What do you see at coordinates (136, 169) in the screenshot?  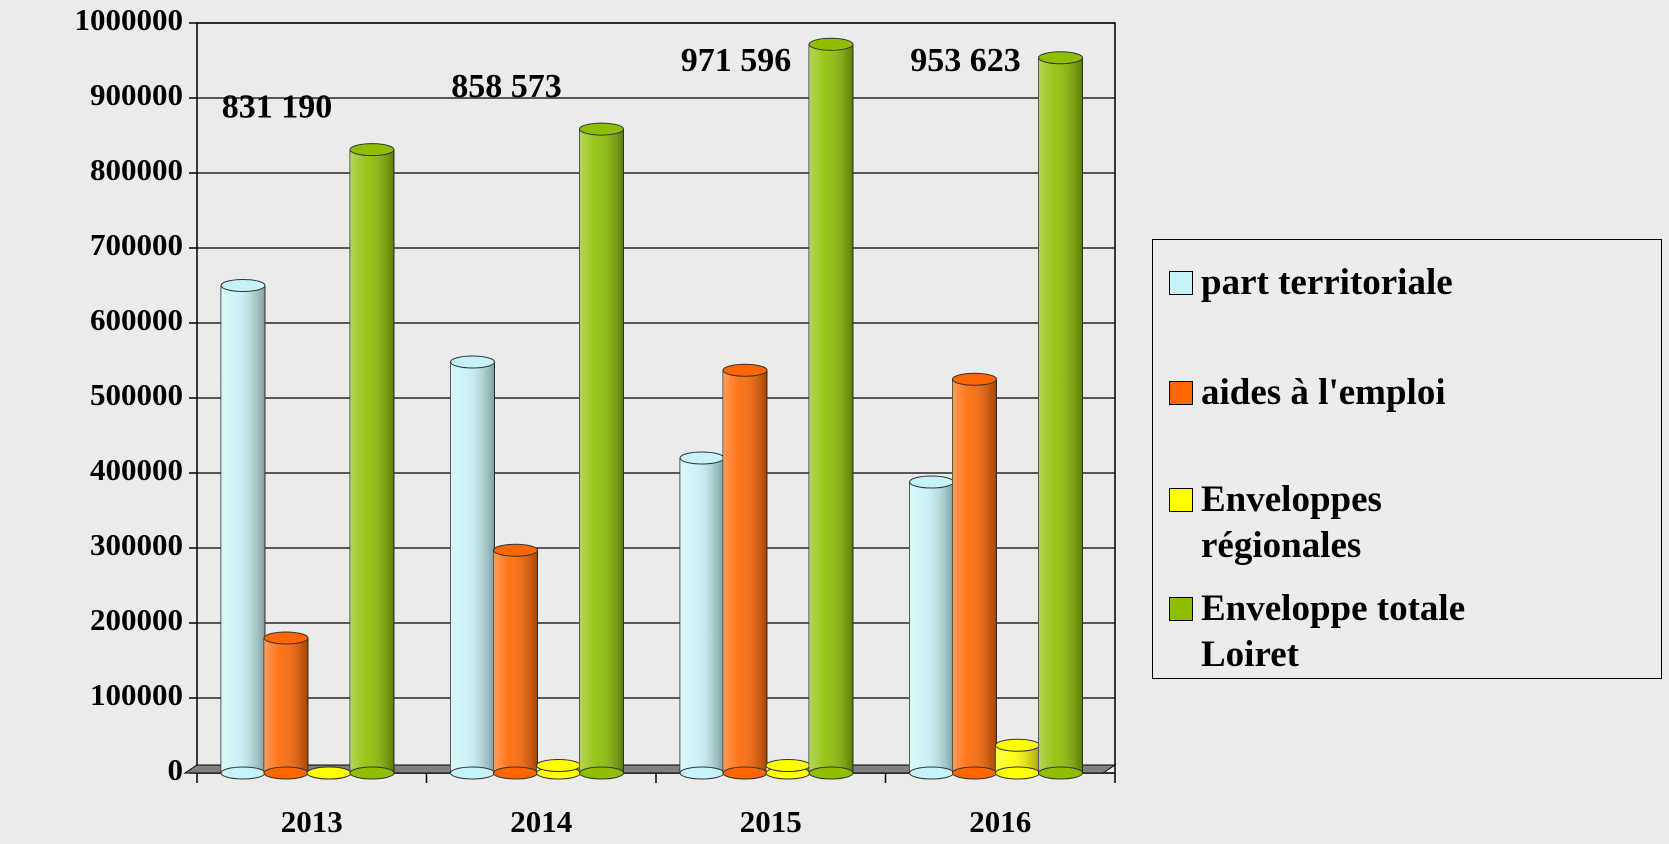 I see `y-tick-label: 800000` at bounding box center [136, 169].